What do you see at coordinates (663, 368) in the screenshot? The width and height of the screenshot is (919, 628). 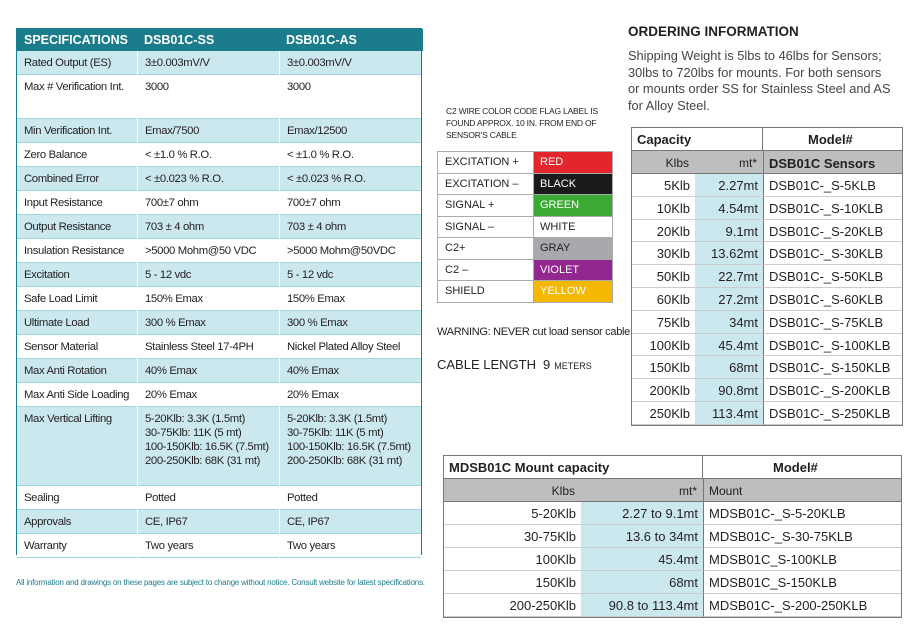 I see `capacity-value: 150Klb` at bounding box center [663, 368].